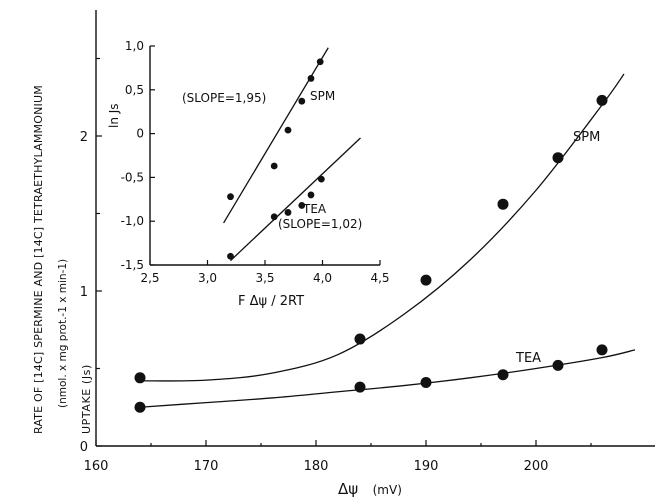 This screenshot has width=669, height=499. I want to click on series-label-spm: SPM, so click(586, 137).